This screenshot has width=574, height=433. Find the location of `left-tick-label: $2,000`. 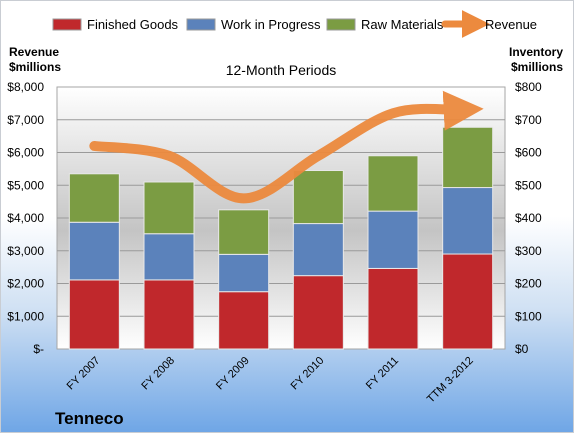

left-tick-label: $2,000 is located at coordinates (25, 284).